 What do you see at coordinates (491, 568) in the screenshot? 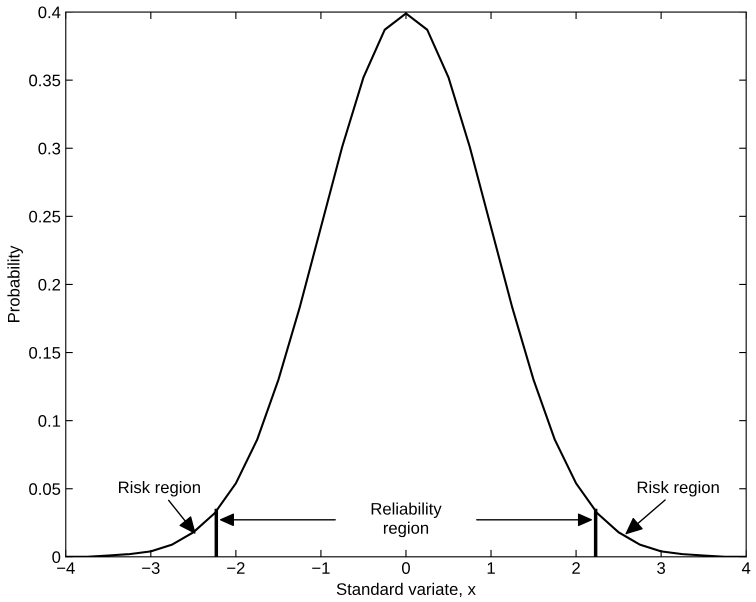
I see `x-tick-label: 1` at bounding box center [491, 568].